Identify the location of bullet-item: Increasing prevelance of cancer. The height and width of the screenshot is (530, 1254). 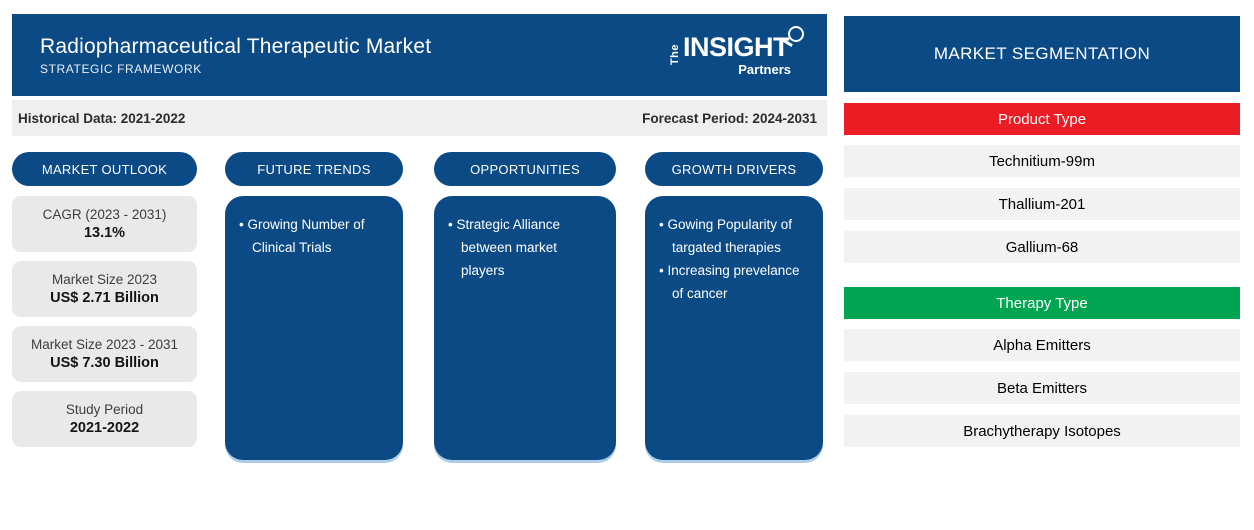
(735, 282).